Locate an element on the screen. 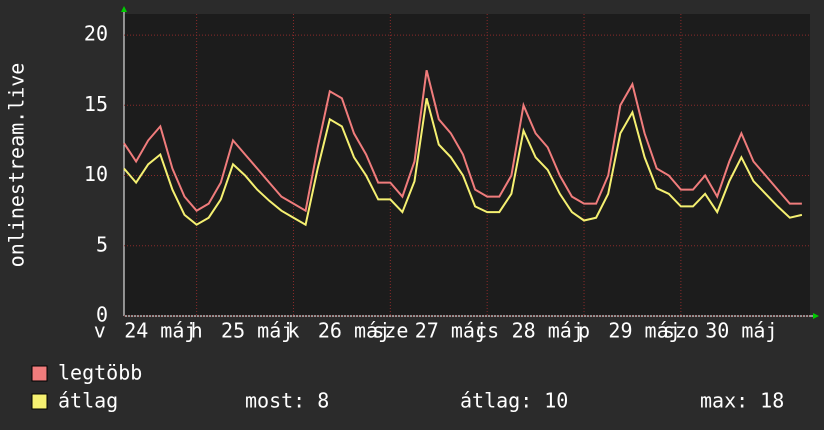 The image size is (824, 430). stat-label: most: is located at coordinates (275, 401).